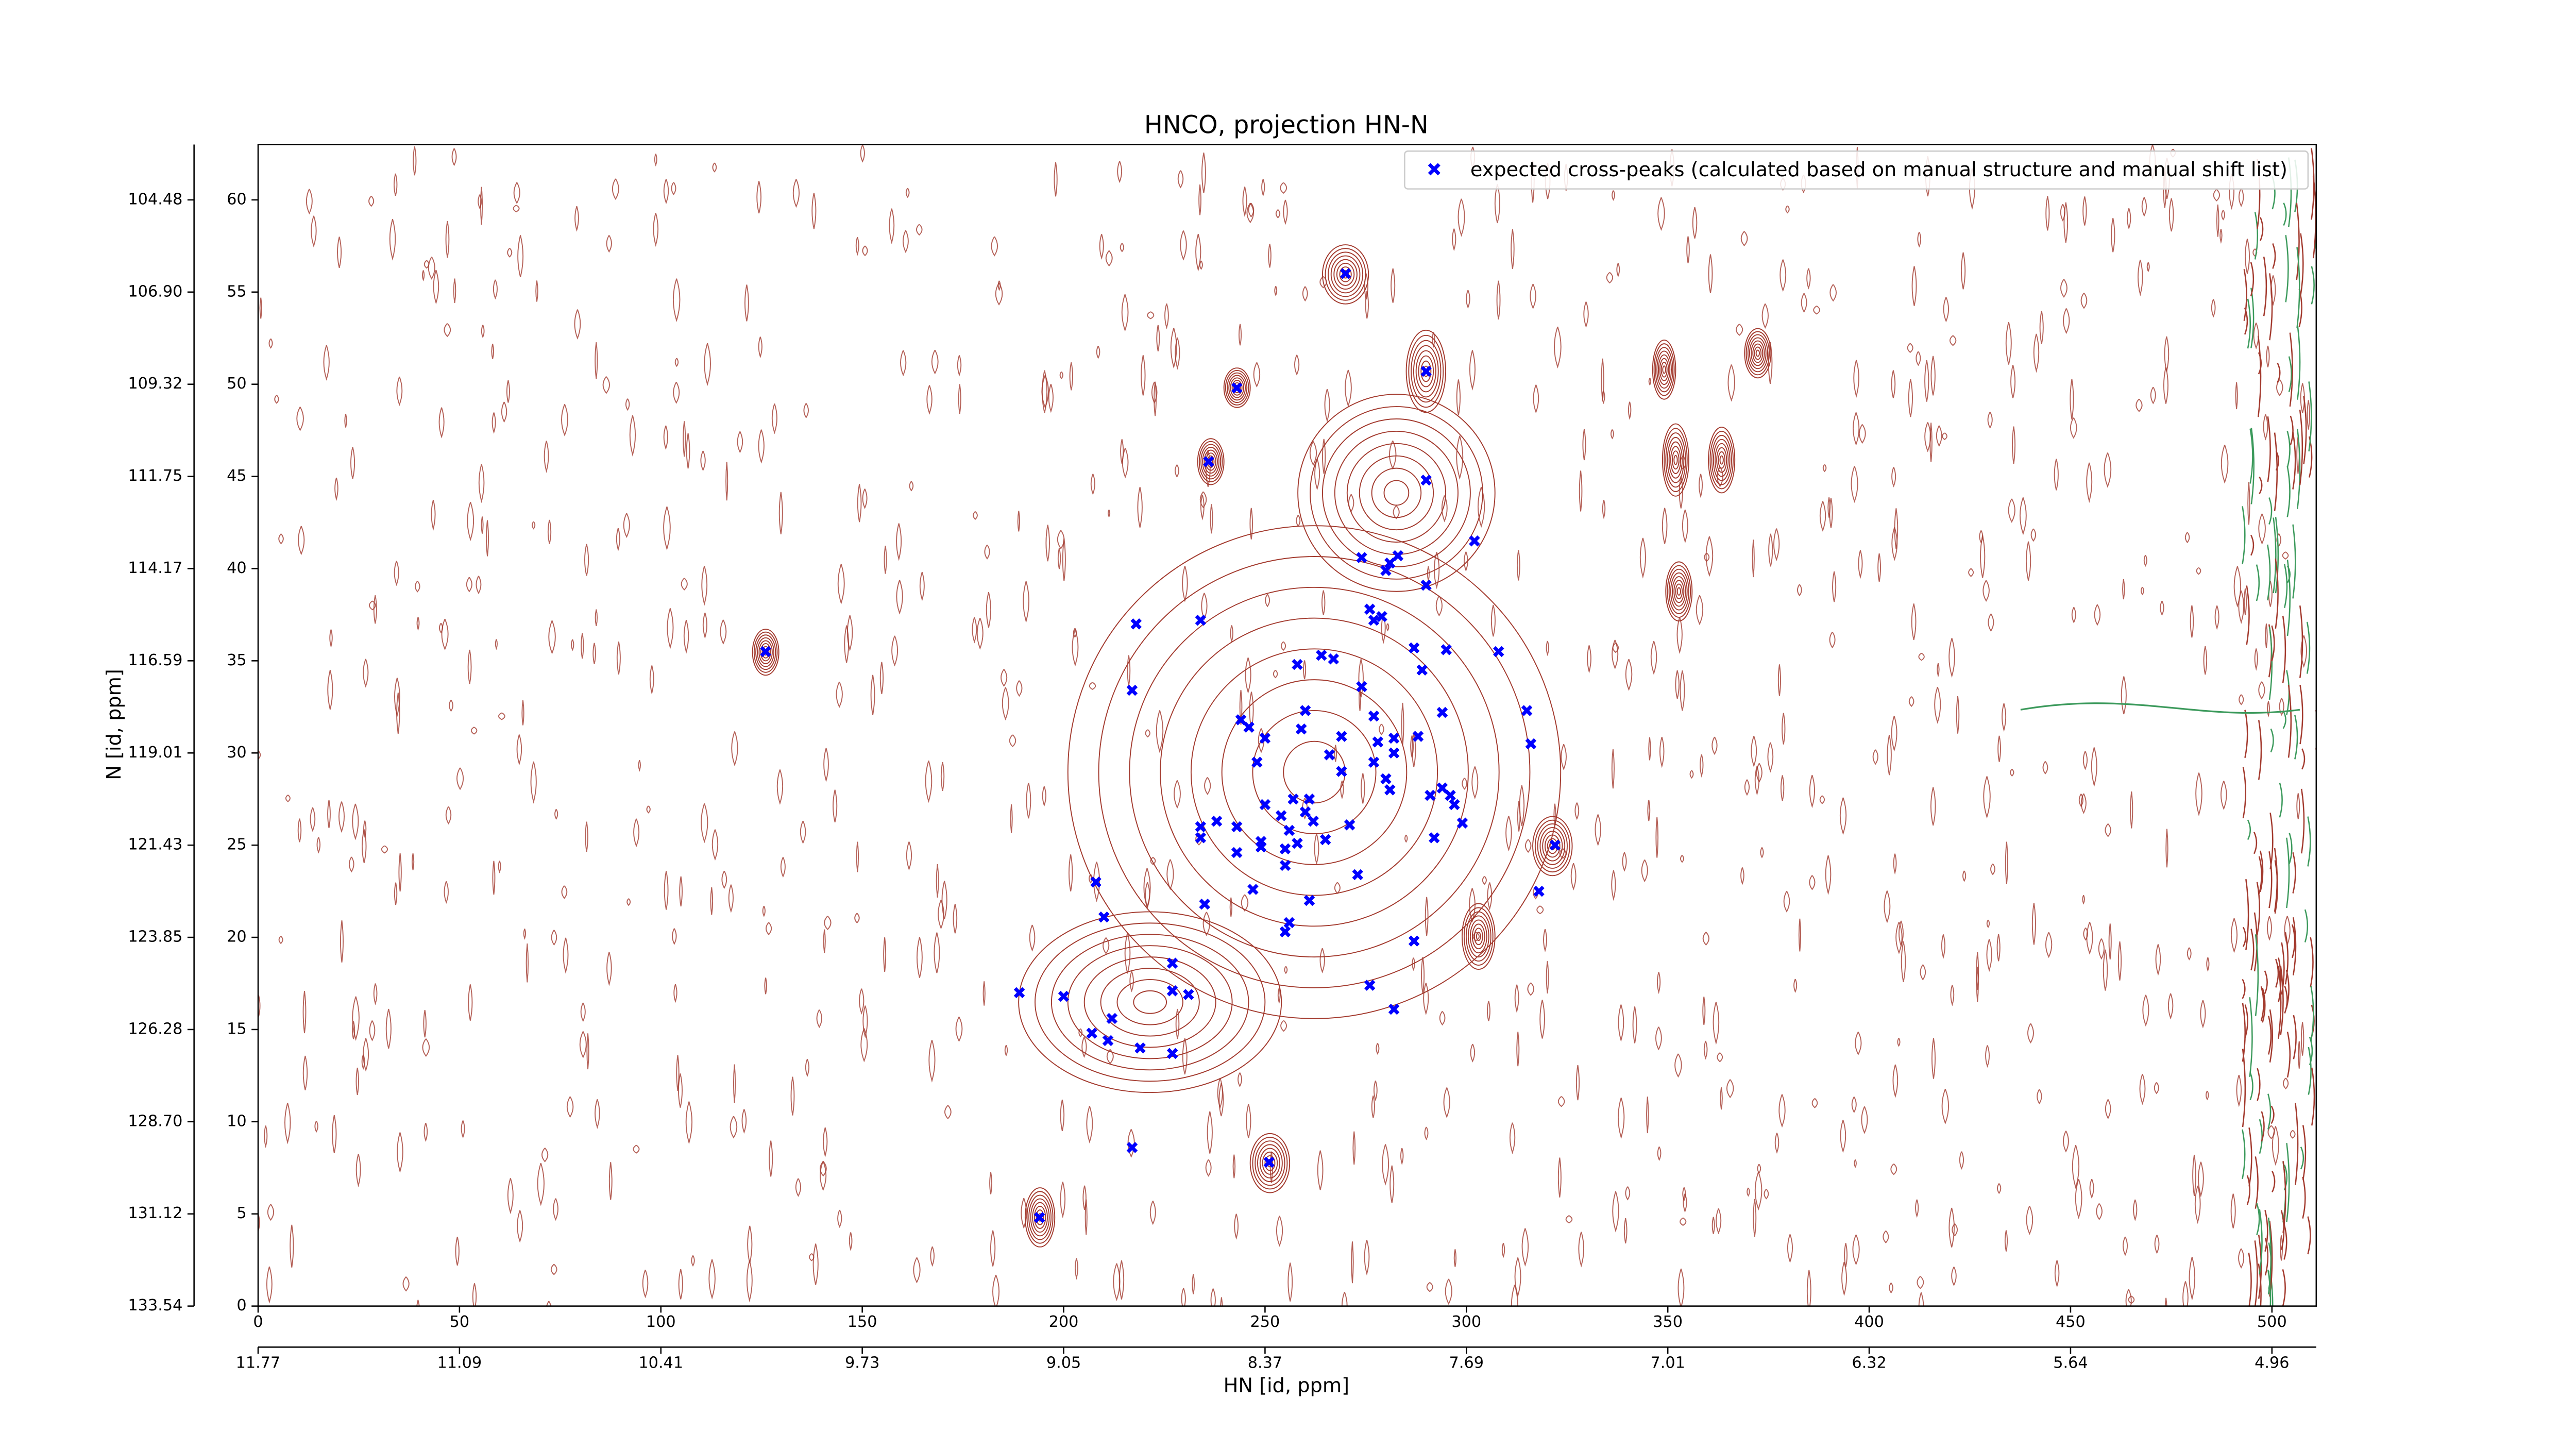 The image size is (2576, 1449). What do you see at coordinates (1667, 1363) in the screenshot?
I see `x2-tick-label: 7.01` at bounding box center [1667, 1363].